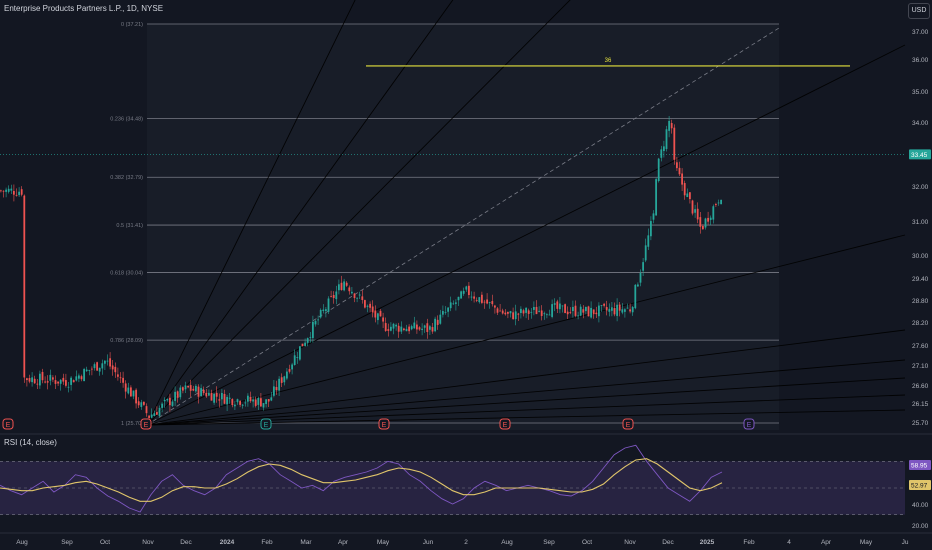  I want to click on x-tick-label: 2, so click(466, 542).